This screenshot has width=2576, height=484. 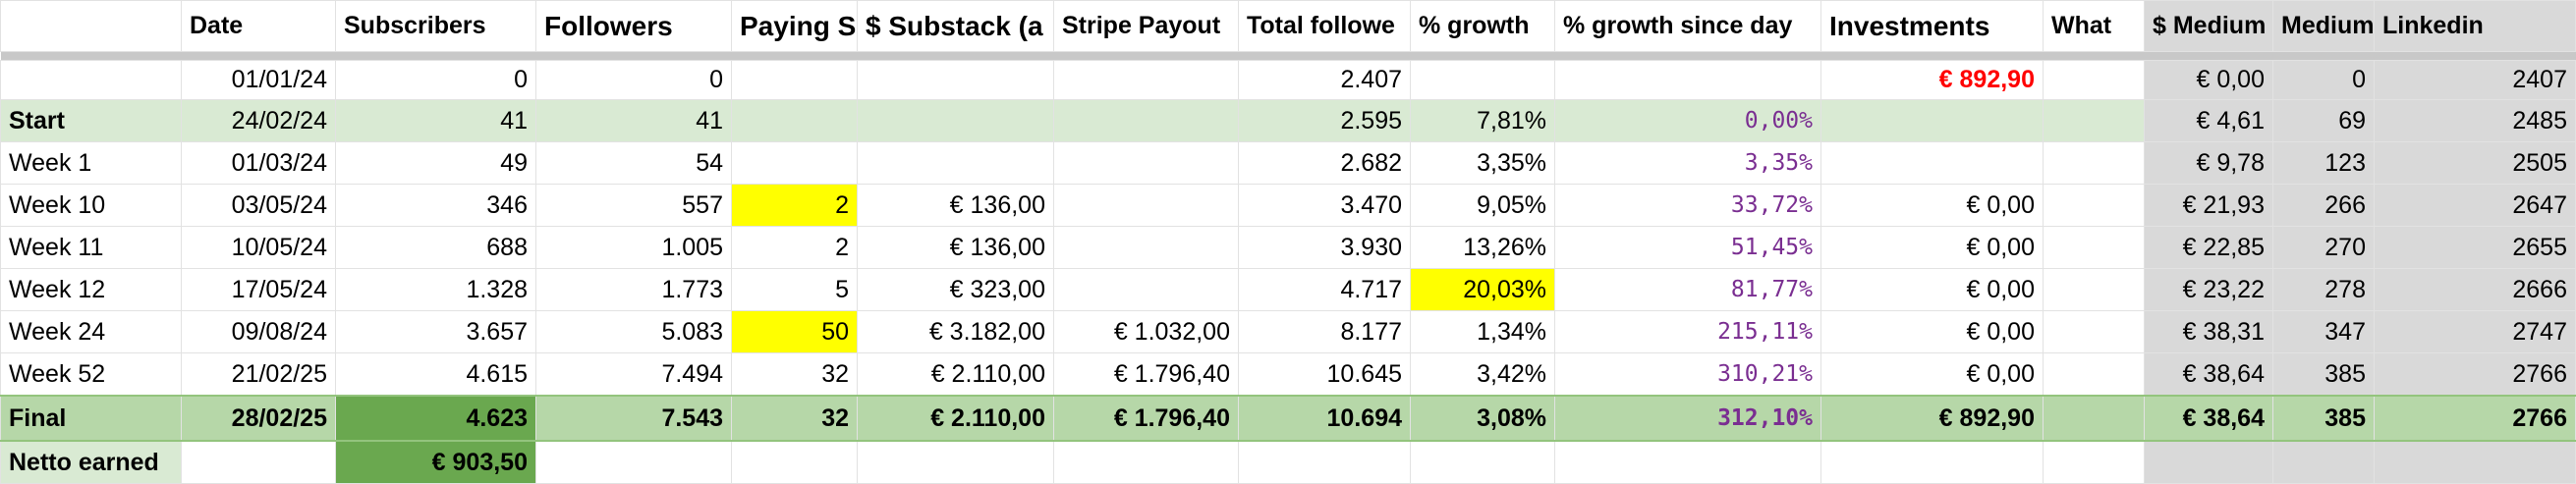 I want to click on cell-label: Week 1, so click(x=91, y=163).